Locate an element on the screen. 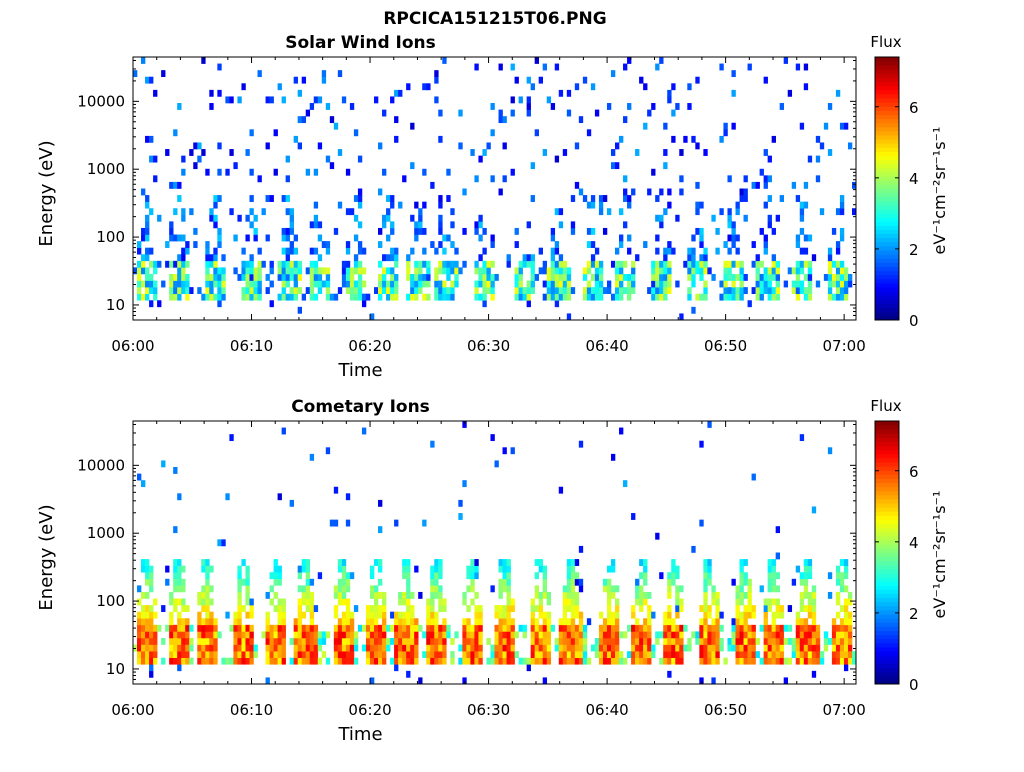 Image resolution: width=1024 pixels, height=772 pixels. colorbar-title: Flux is located at coordinates (885, 42).